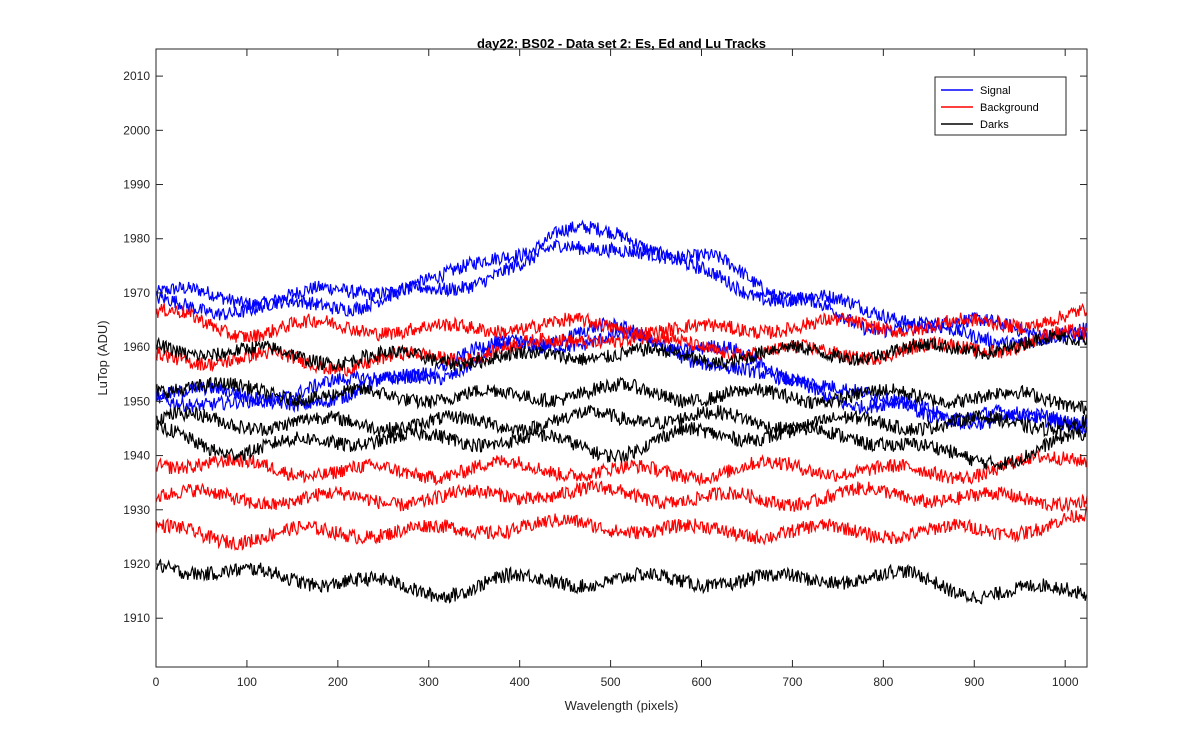  What do you see at coordinates (1009, 108) in the screenshot?
I see `legend-label-background: Background` at bounding box center [1009, 108].